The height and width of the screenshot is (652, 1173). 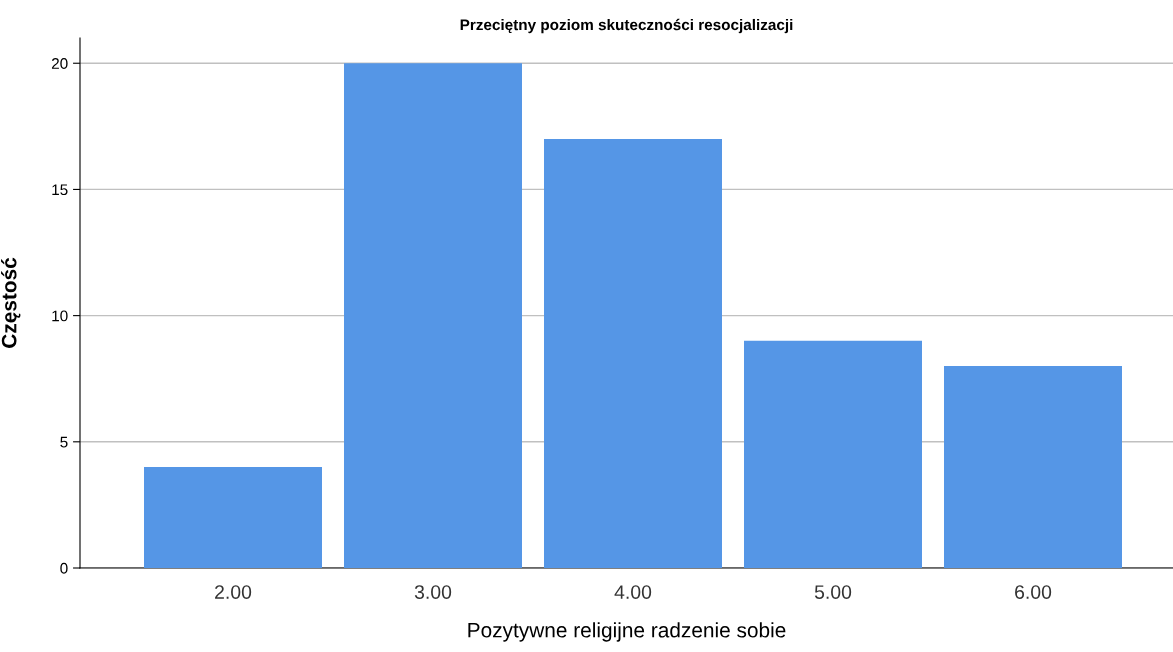 I want to click on x-tick-label: 3.00, so click(x=433, y=592).